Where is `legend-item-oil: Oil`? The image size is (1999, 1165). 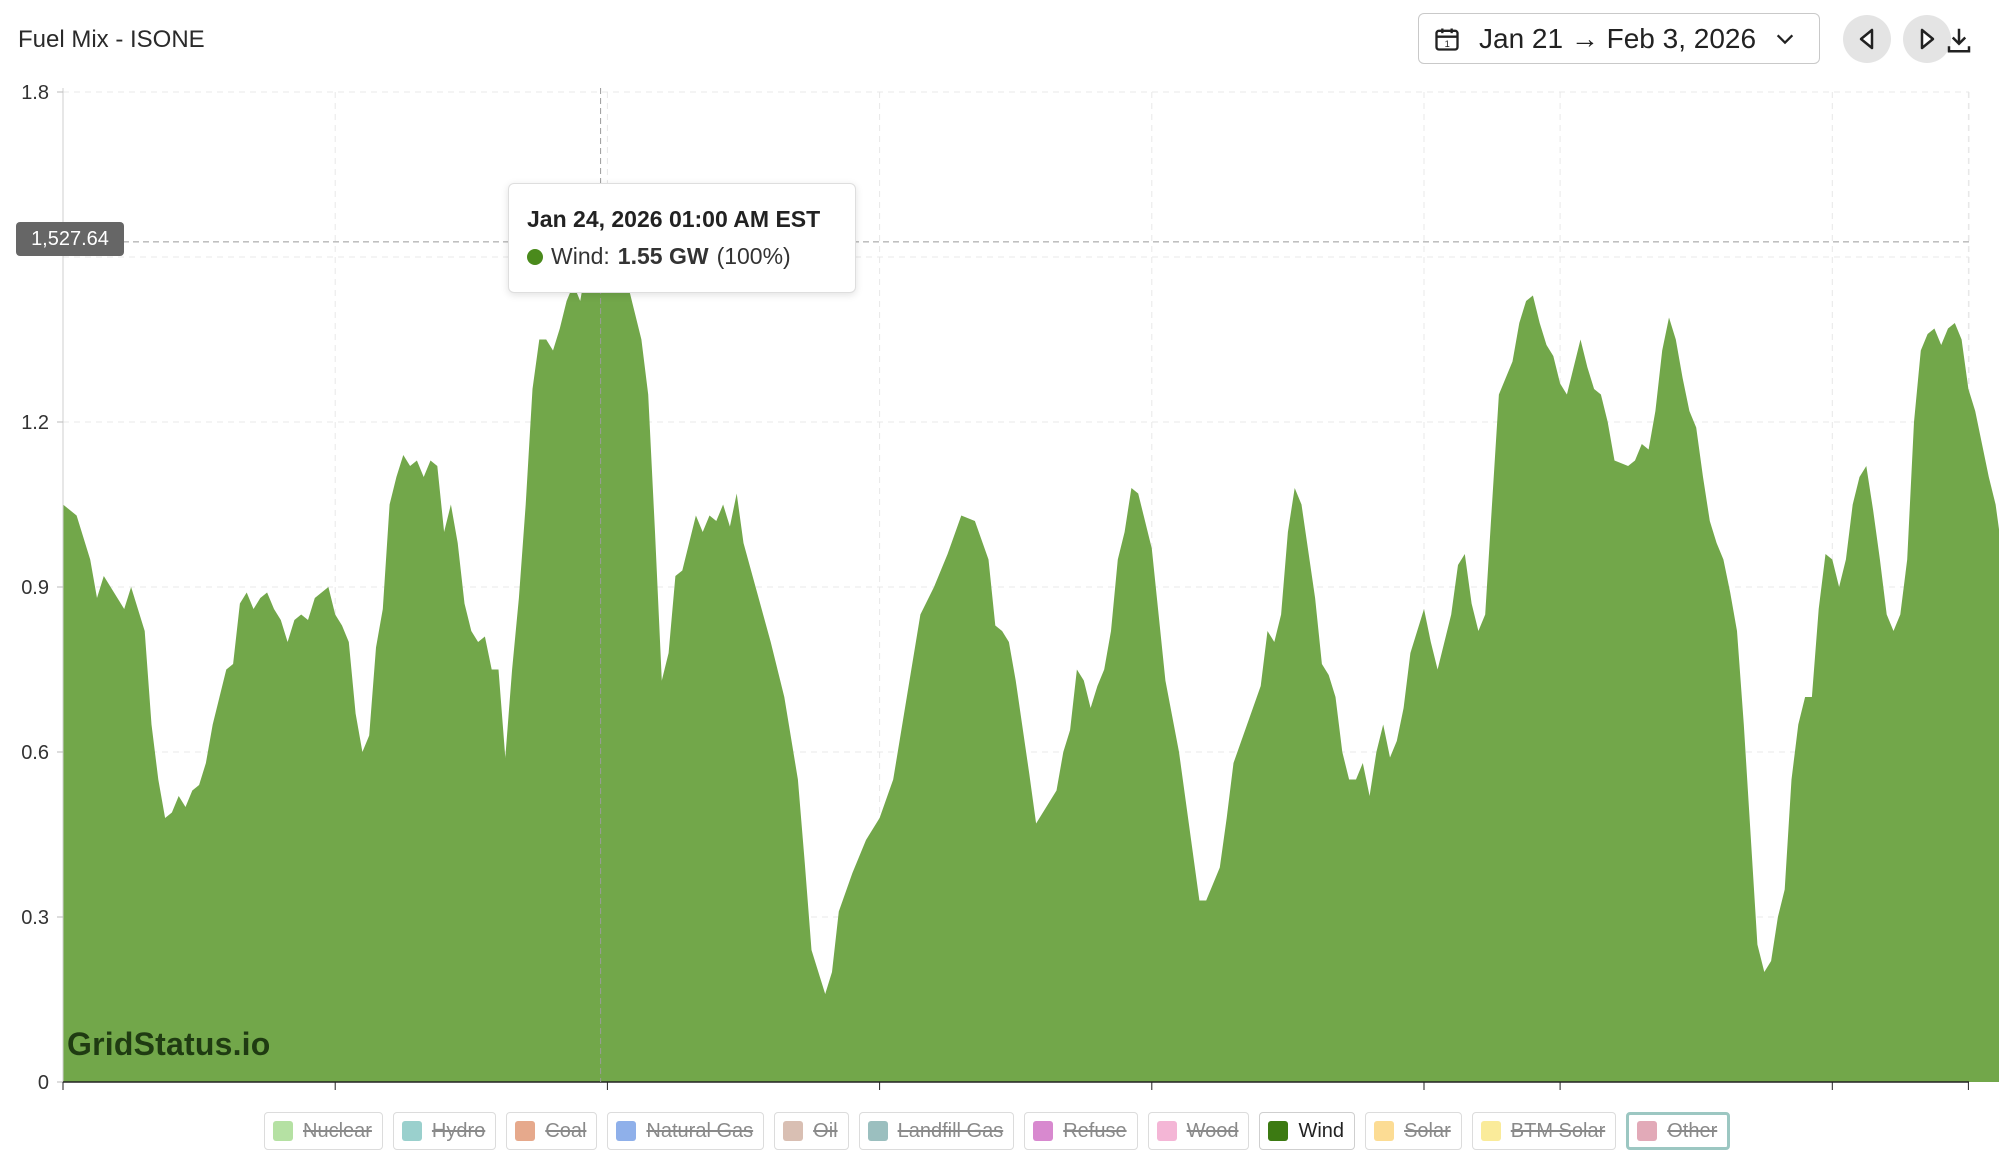
legend-item-oil: Oil is located at coordinates (811, 1131).